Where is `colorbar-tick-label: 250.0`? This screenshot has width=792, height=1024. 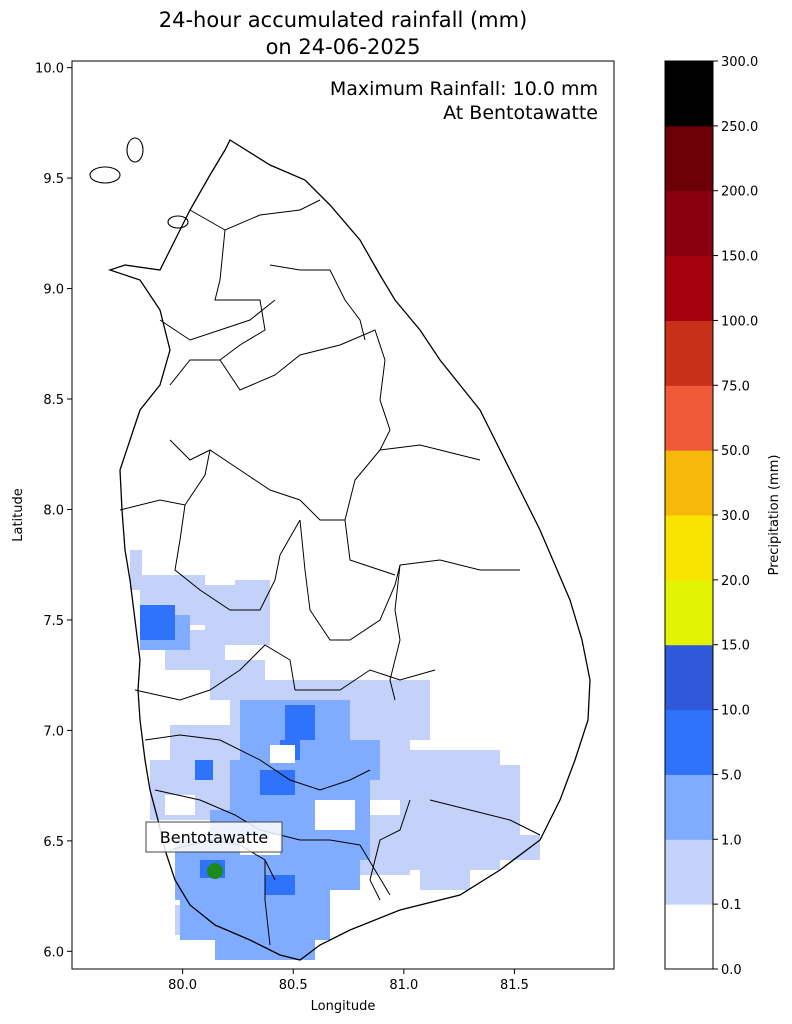
colorbar-tick-label: 250.0 is located at coordinates (739, 127).